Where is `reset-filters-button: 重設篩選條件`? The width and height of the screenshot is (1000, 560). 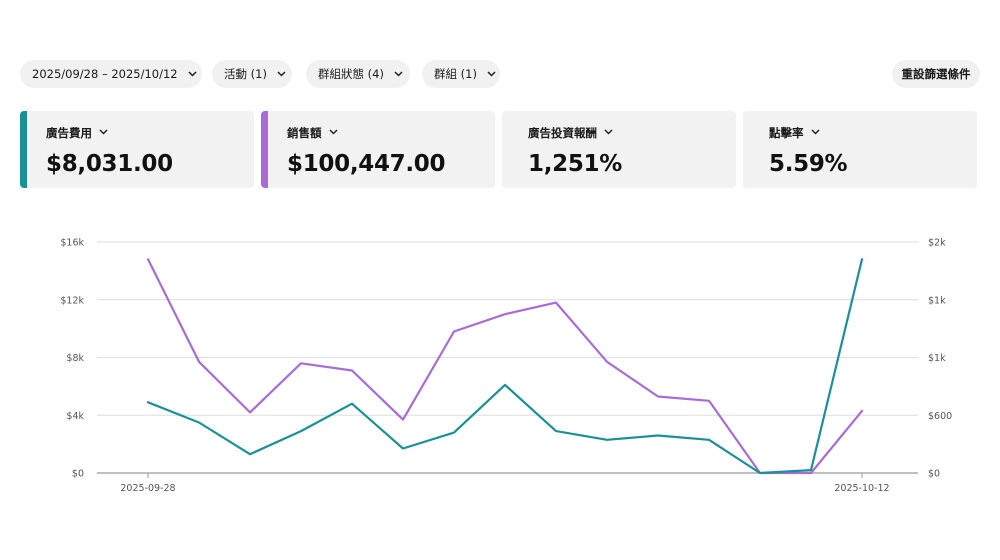
reset-filters-button: 重設篩選條件 is located at coordinates (936, 74).